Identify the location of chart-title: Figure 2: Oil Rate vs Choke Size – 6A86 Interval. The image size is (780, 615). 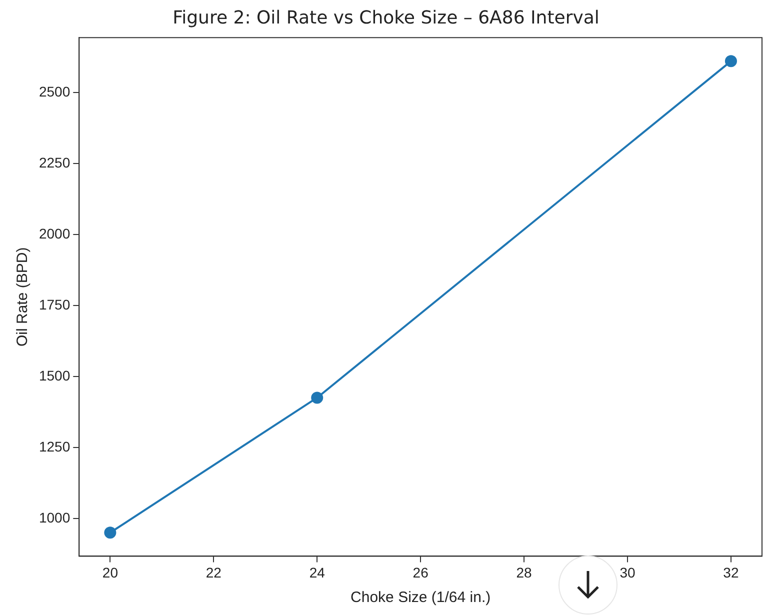
(386, 17).